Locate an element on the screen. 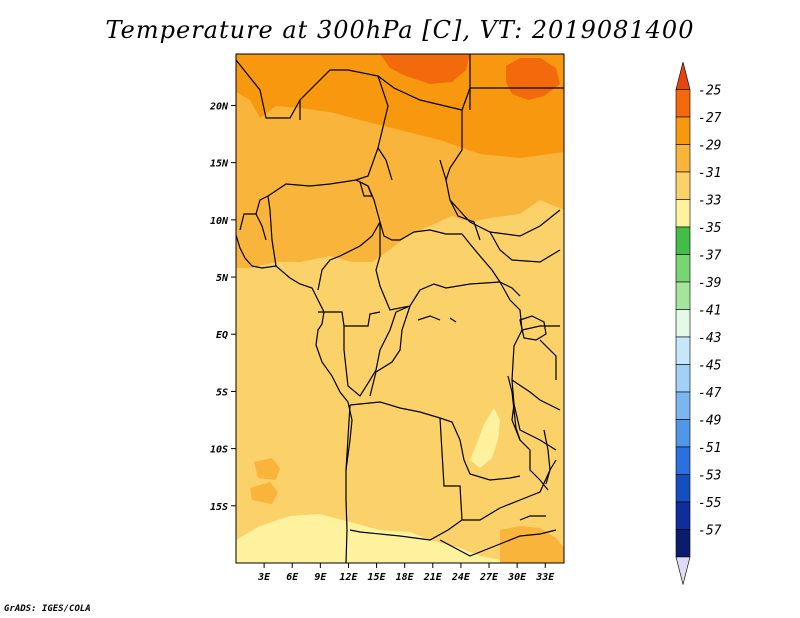  colorbar-bottom-arrow is located at coordinates (683, 570).